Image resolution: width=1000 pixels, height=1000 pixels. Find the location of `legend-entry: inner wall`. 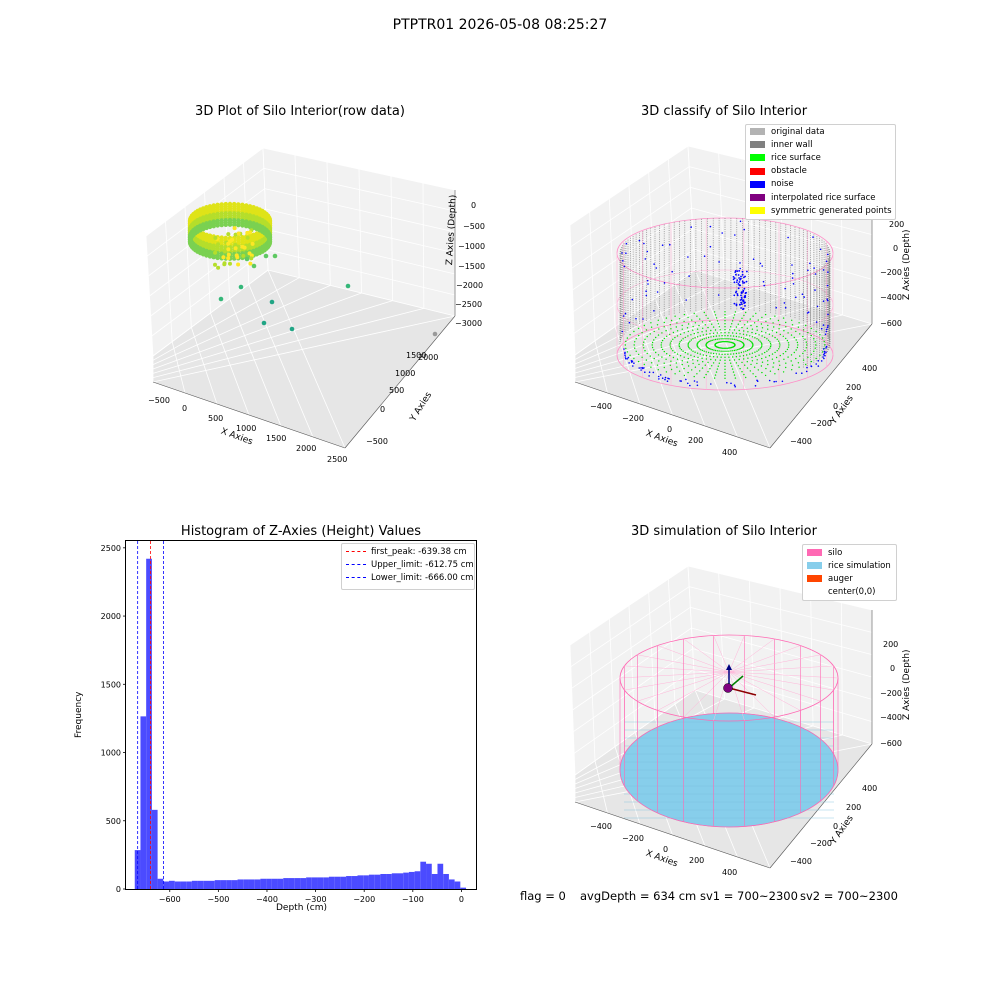

legend-entry: inner wall is located at coordinates (820, 144).